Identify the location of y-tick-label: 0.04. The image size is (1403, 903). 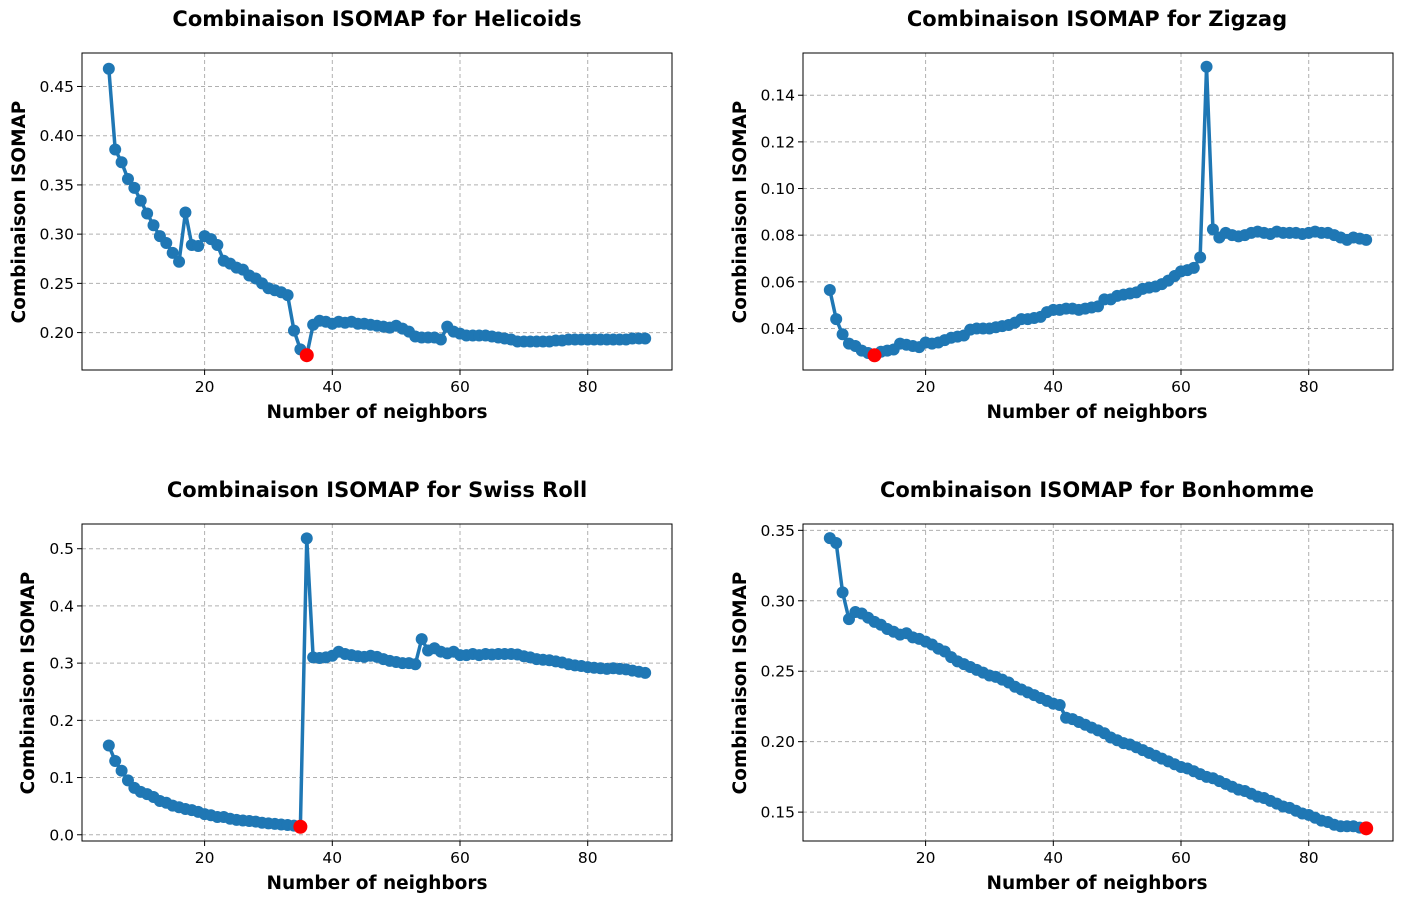
(777, 329).